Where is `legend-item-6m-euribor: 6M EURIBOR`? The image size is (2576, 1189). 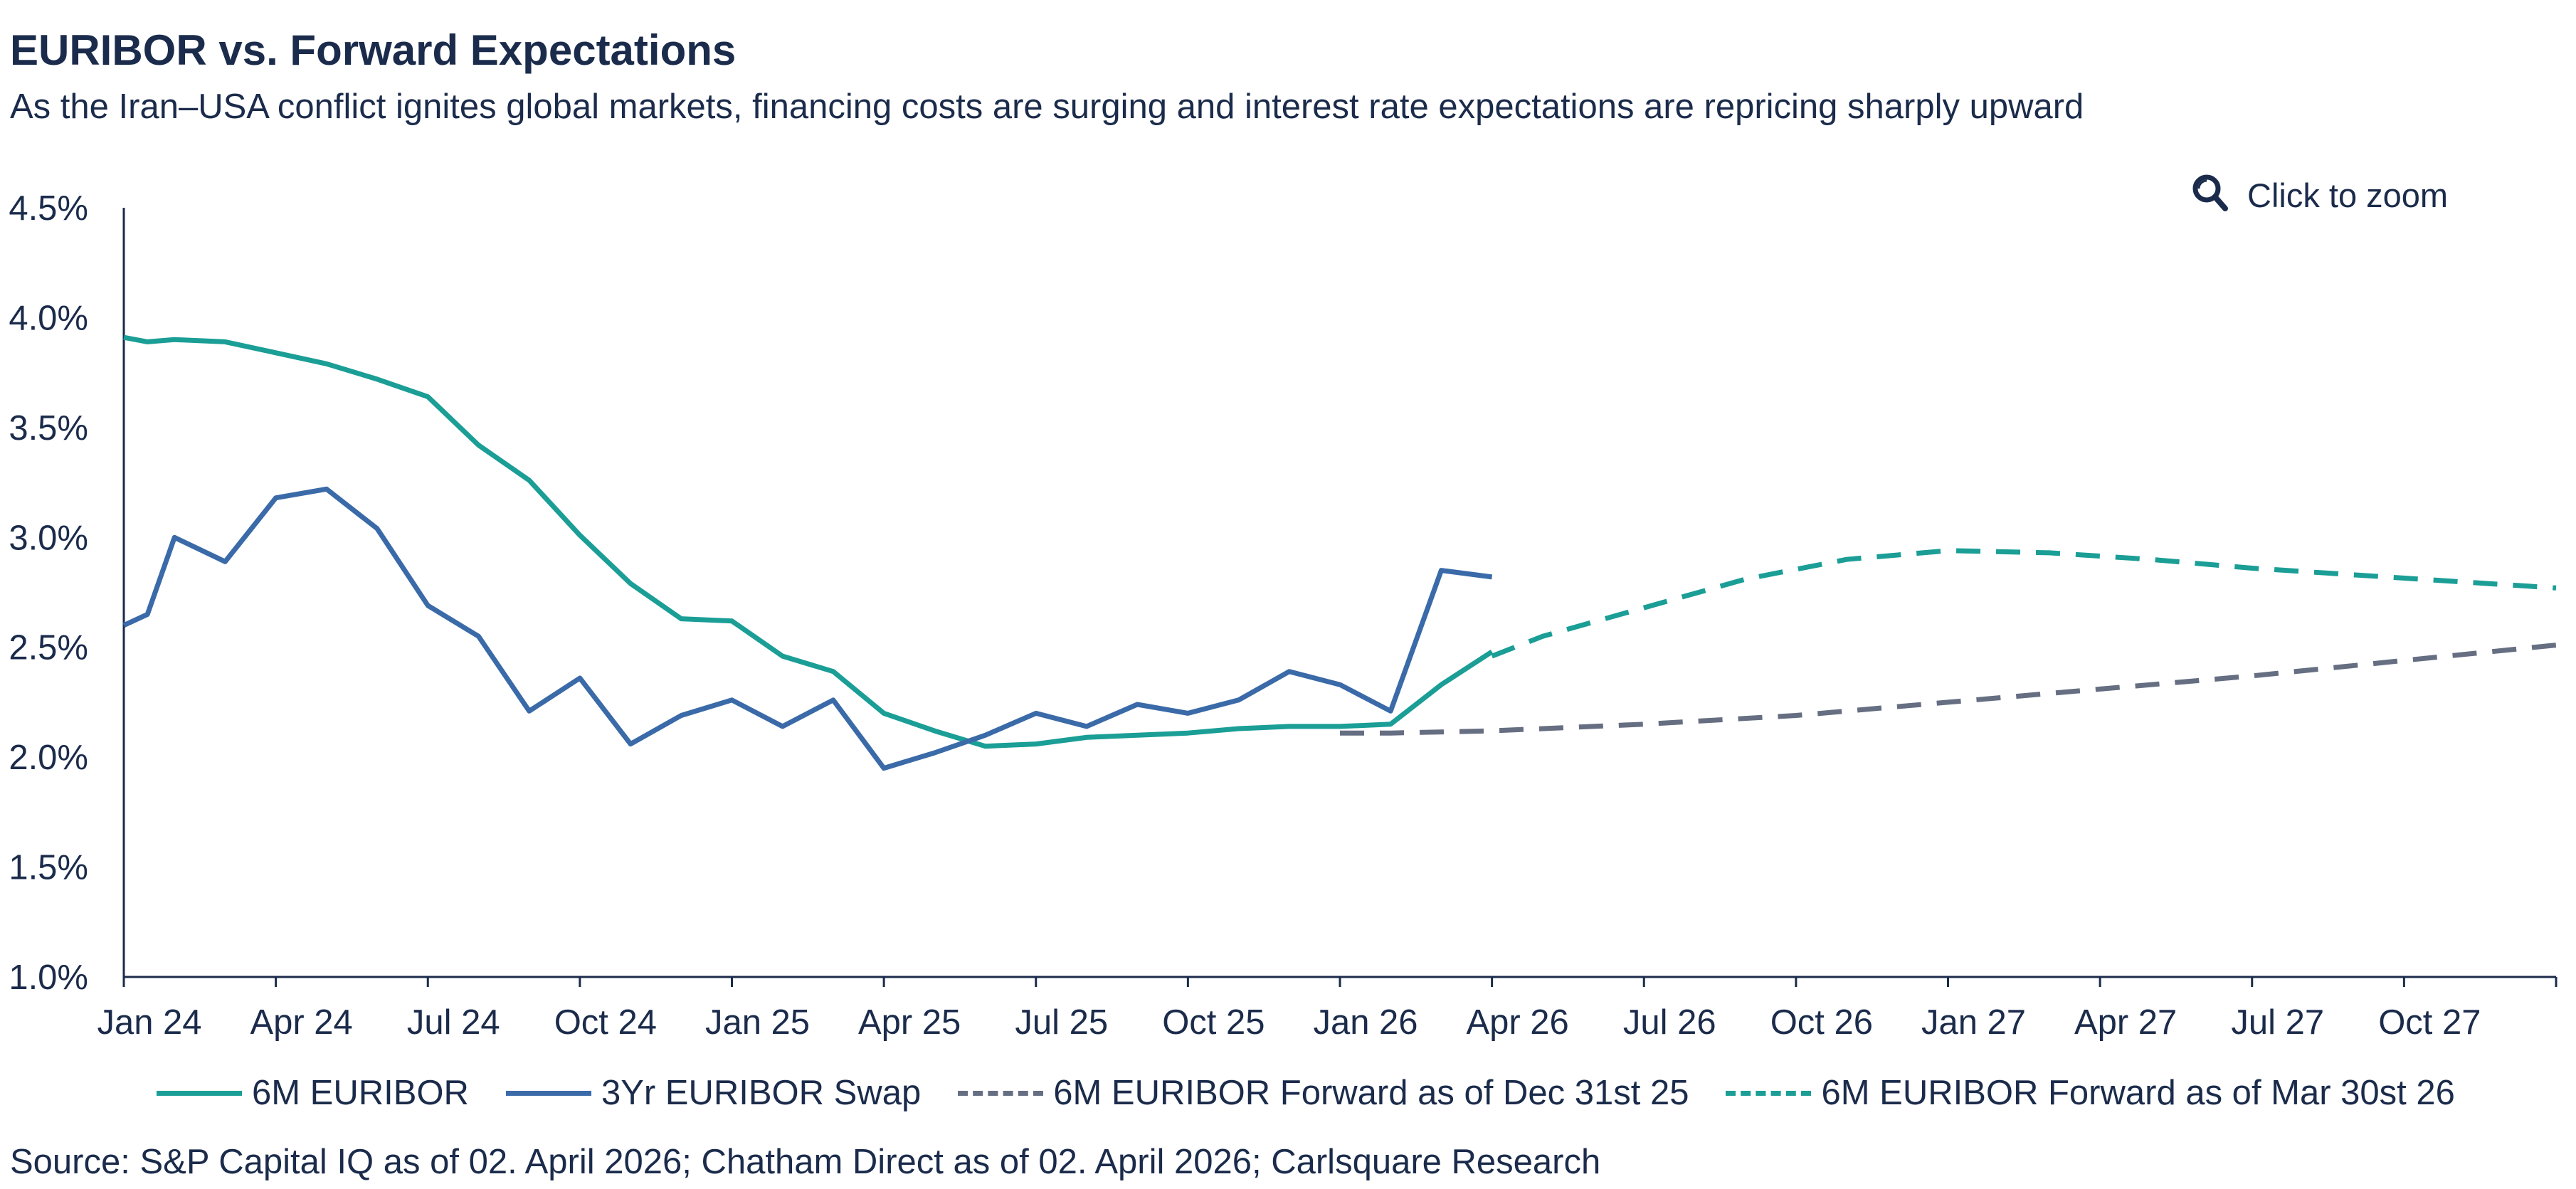
legend-item-6m-euribor: 6M EURIBOR is located at coordinates (313, 1093).